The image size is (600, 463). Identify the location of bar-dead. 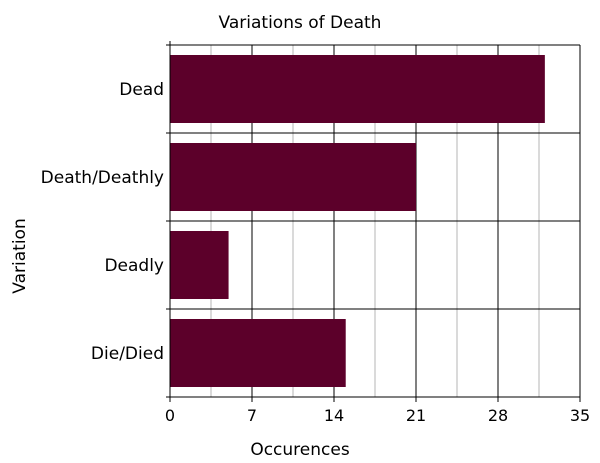
(357, 89).